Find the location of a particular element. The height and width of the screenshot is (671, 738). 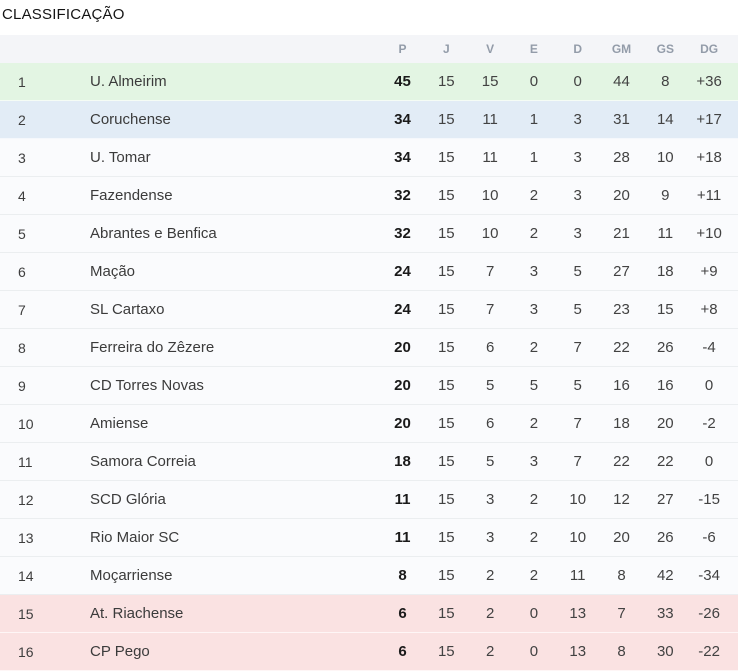

stat-gm: 18 is located at coordinates (621, 423).